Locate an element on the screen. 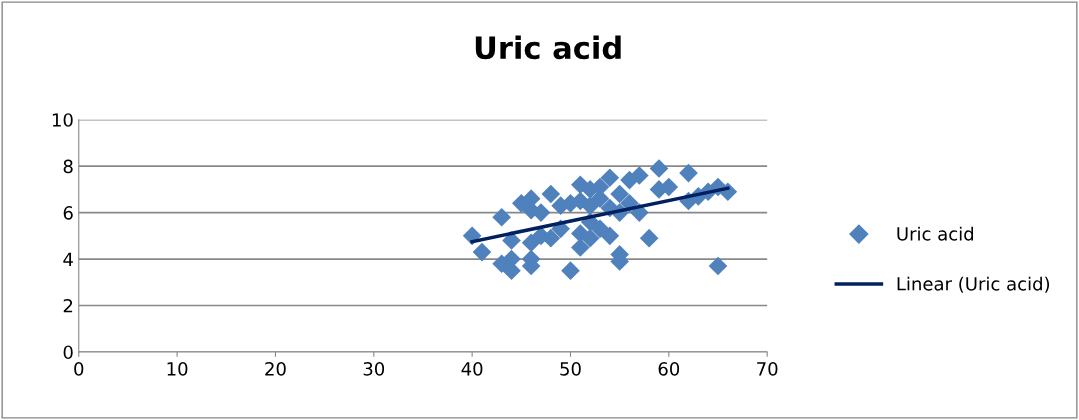 The width and height of the screenshot is (1079, 420). y-tick-label: 0 is located at coordinates (68, 352).